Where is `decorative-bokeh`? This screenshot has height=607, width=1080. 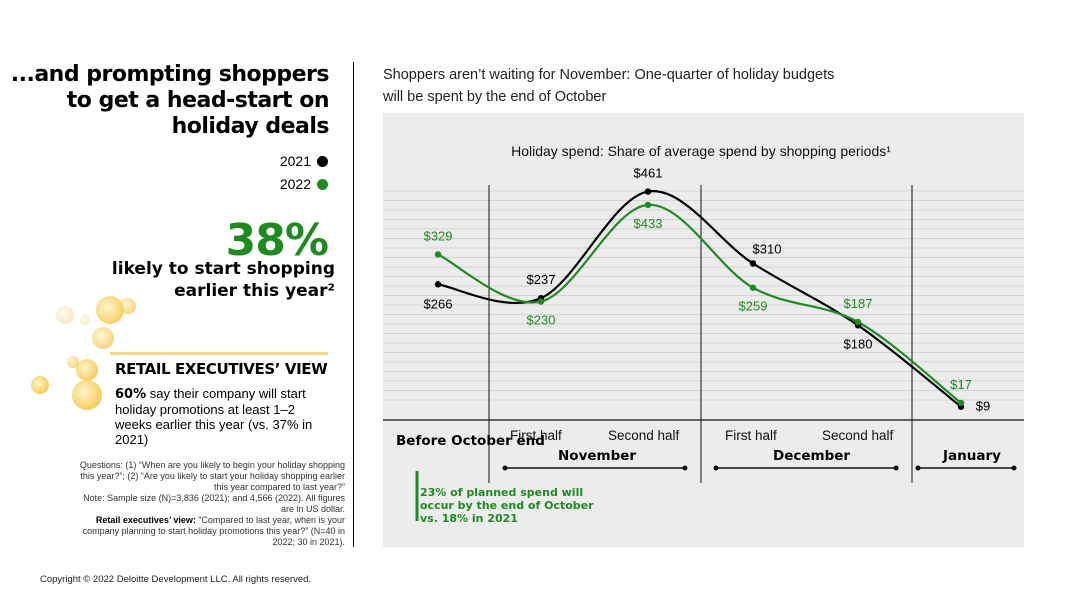
decorative-bokeh is located at coordinates (83, 353).